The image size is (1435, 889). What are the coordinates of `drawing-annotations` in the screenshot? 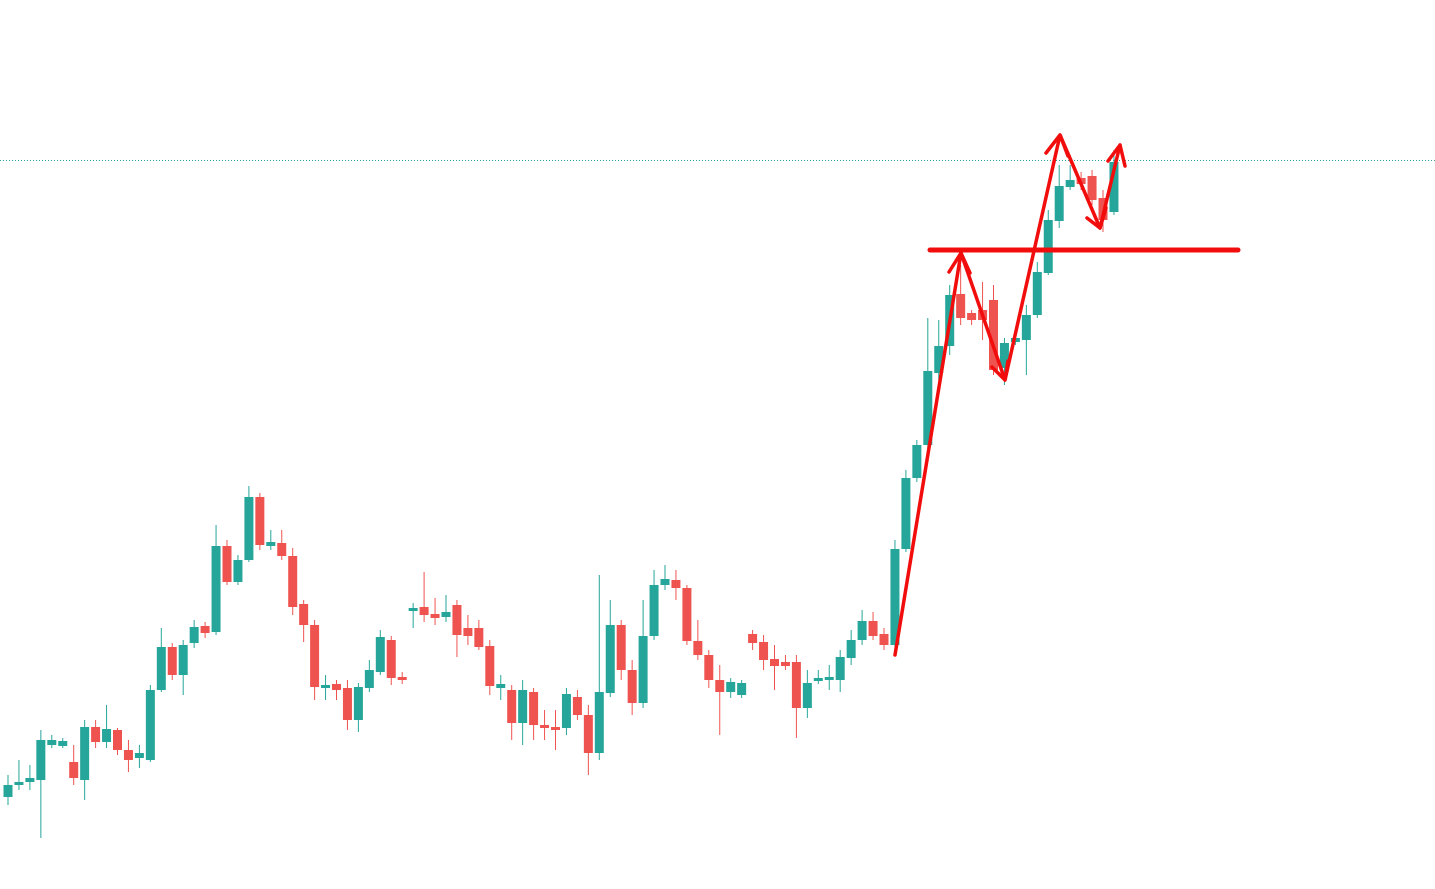 It's located at (1067, 395).